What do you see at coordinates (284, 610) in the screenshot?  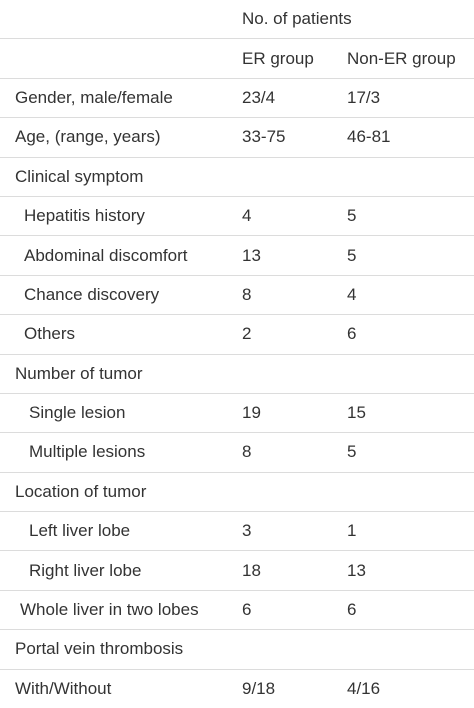 I see `row-er-value: 6` at bounding box center [284, 610].